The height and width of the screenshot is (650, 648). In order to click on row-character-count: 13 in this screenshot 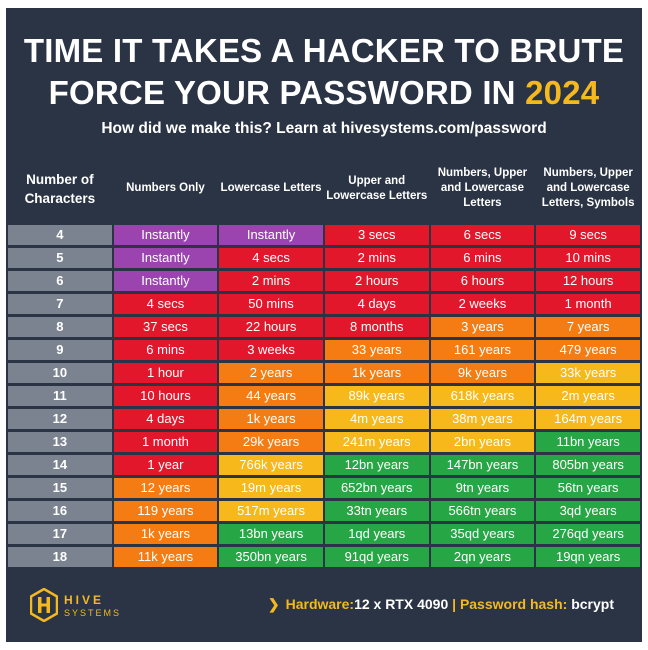, I will do `click(60, 442)`.